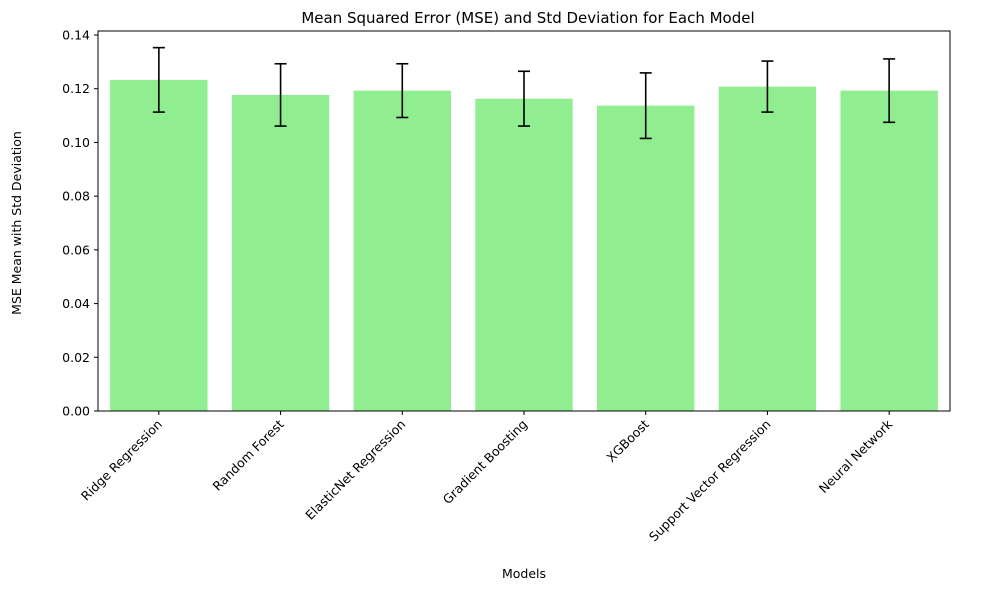 The width and height of the screenshot is (989, 590). Describe the element at coordinates (76, 35) in the screenshot. I see `y-tick-label: 0.14` at that location.